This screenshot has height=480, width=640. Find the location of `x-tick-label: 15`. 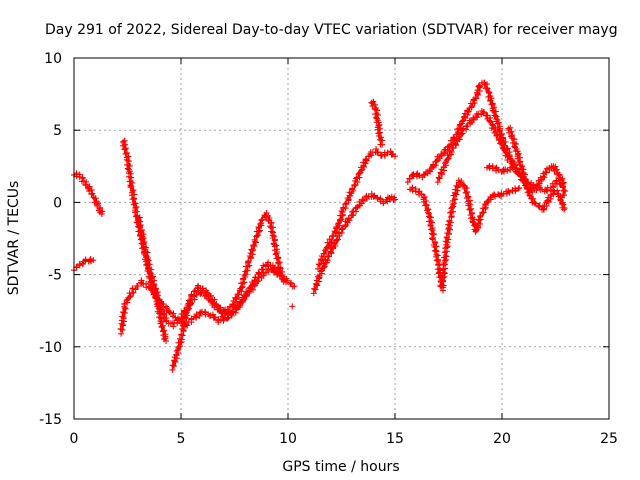

x-tick-label: 15 is located at coordinates (395, 439).